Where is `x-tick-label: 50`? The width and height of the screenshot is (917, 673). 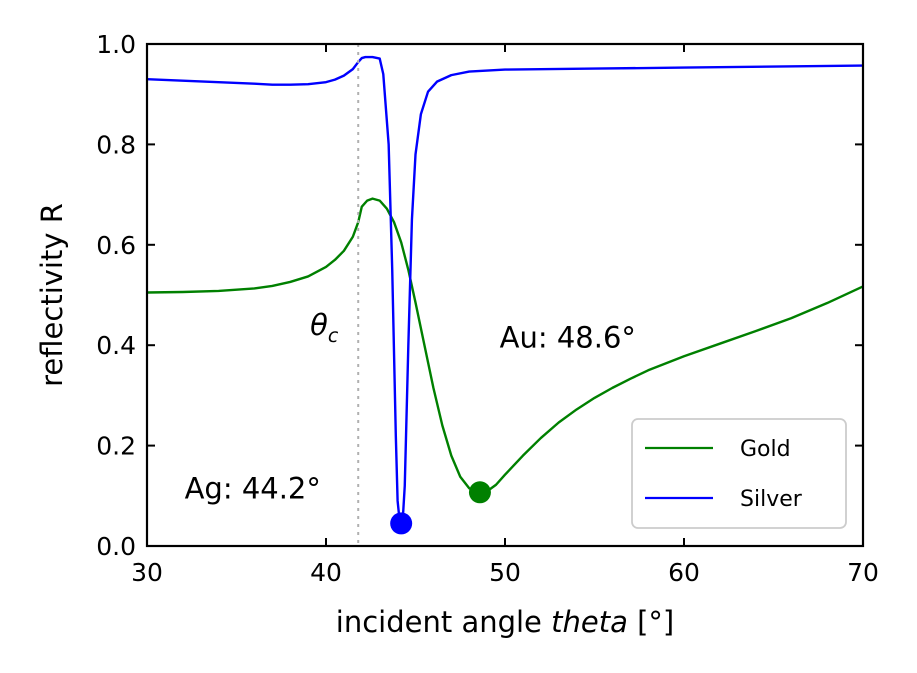 x-tick-label: 50 is located at coordinates (505, 572).